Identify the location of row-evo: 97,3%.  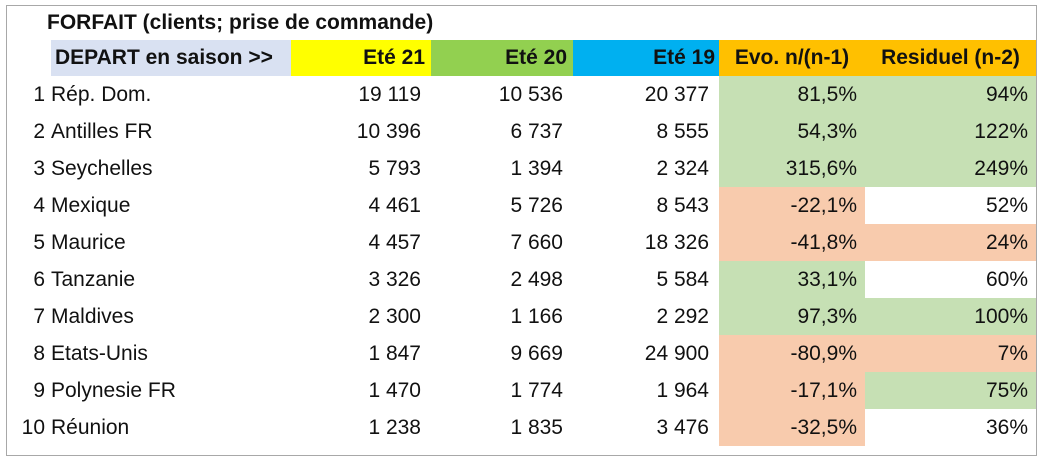
(792, 316).